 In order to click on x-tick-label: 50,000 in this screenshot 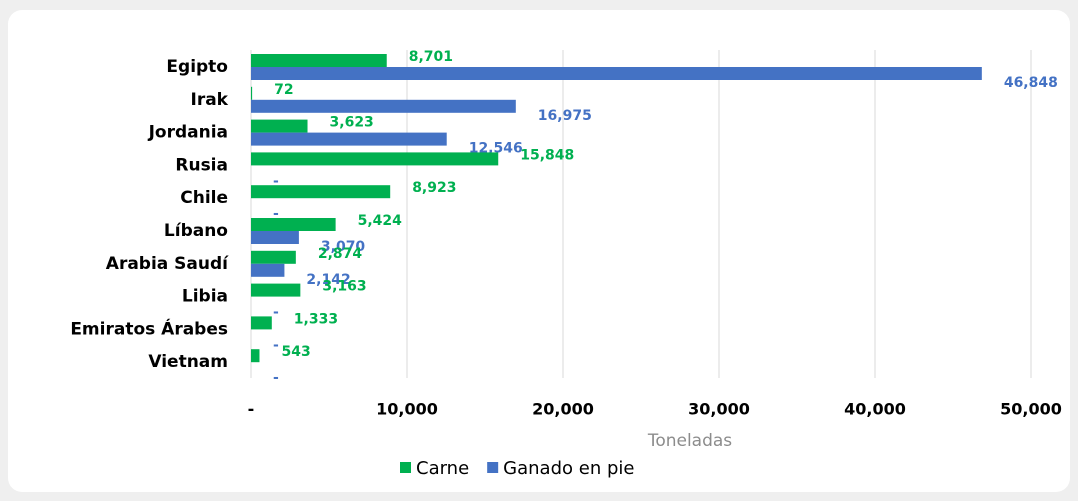, I will do `click(1031, 409)`.